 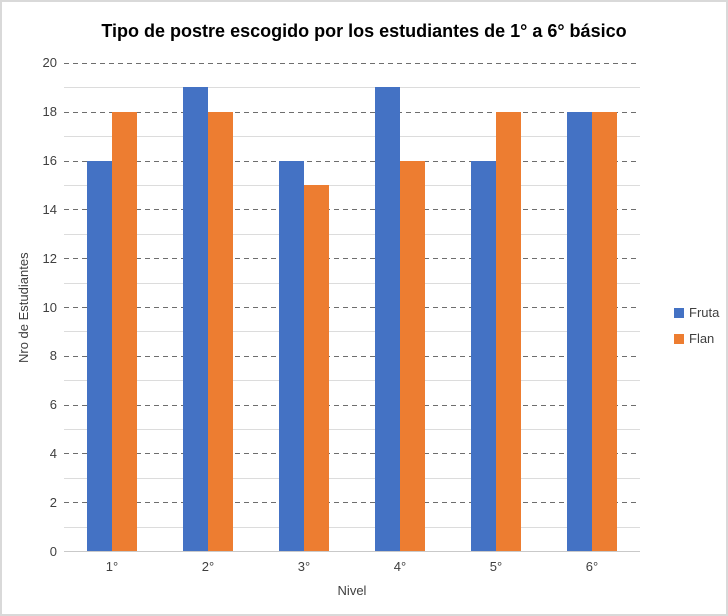 I want to click on bar-flan-2°, so click(x=220, y=331).